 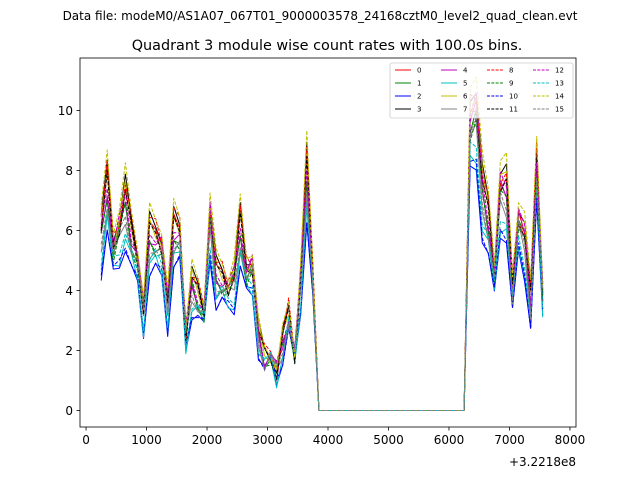 What do you see at coordinates (509, 440) in the screenshot?
I see `x-tick-label: 7000` at bounding box center [509, 440].